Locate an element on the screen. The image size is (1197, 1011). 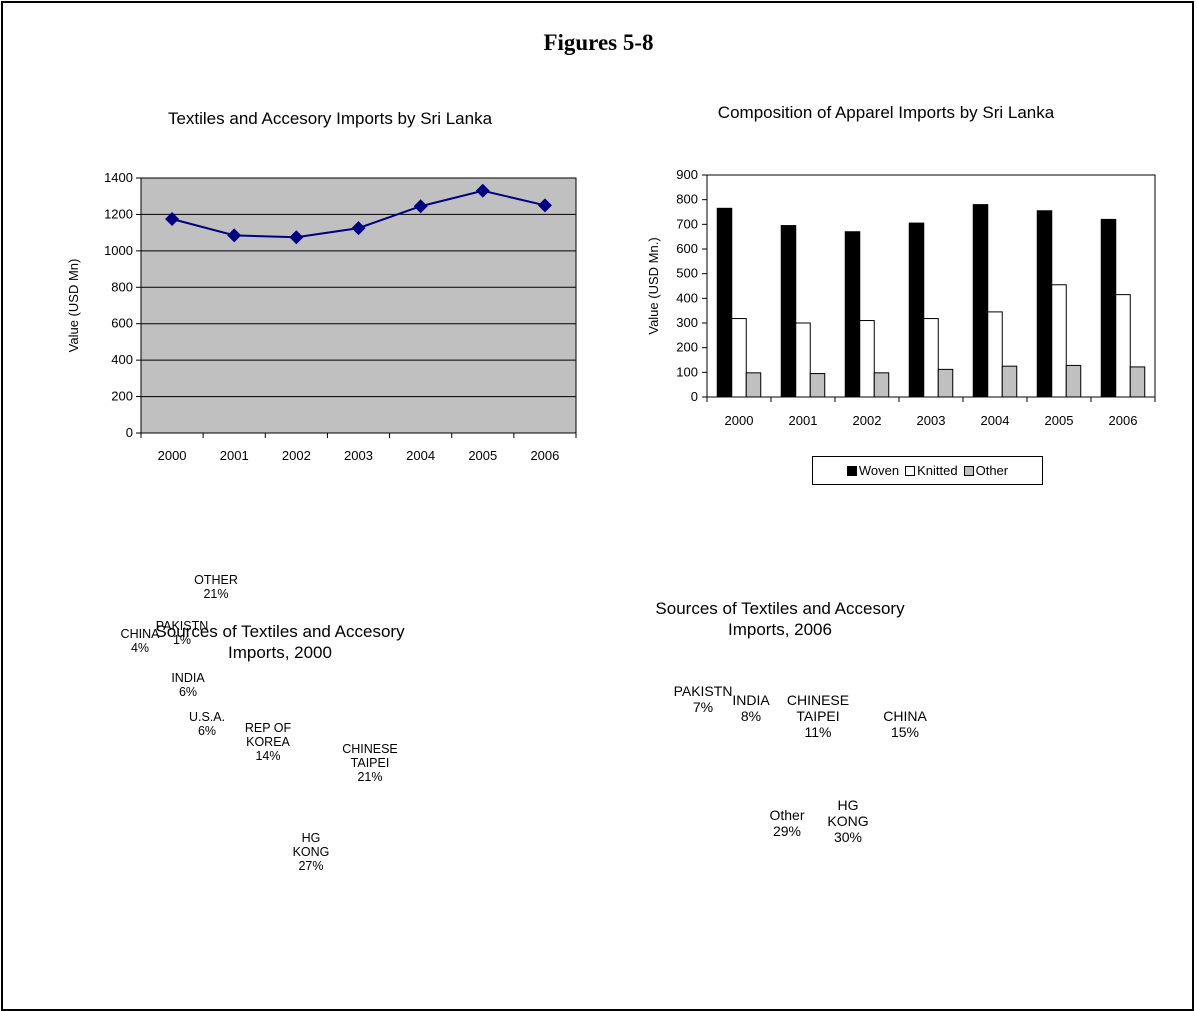
bar-y-tick-label: 0 is located at coordinates (694, 396).